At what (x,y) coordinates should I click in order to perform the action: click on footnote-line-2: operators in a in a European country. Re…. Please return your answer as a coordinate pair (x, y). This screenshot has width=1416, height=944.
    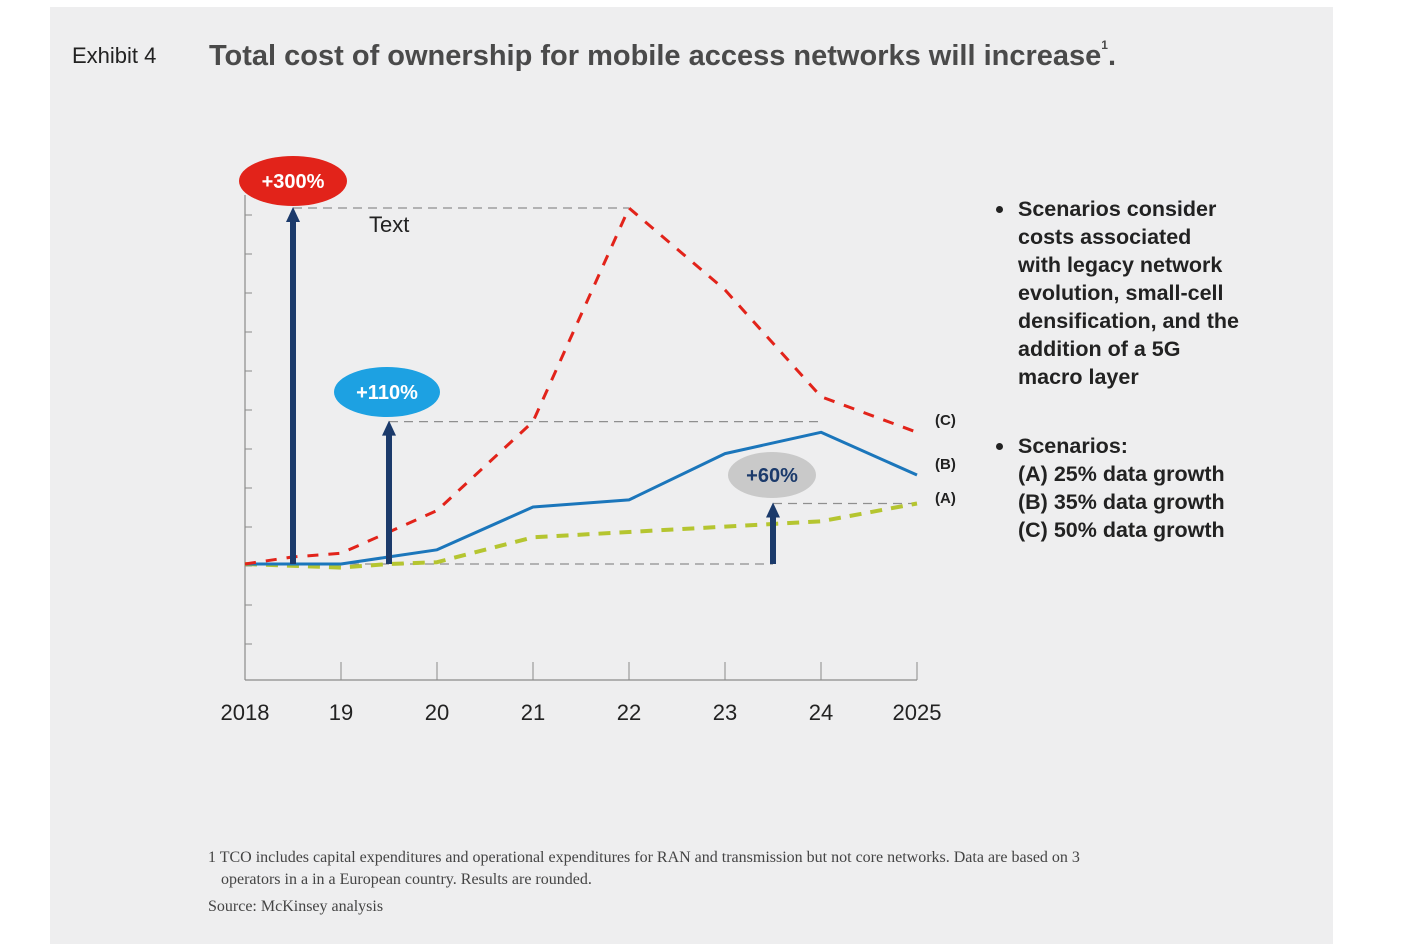
    Looking at the image, I should click on (406, 879).